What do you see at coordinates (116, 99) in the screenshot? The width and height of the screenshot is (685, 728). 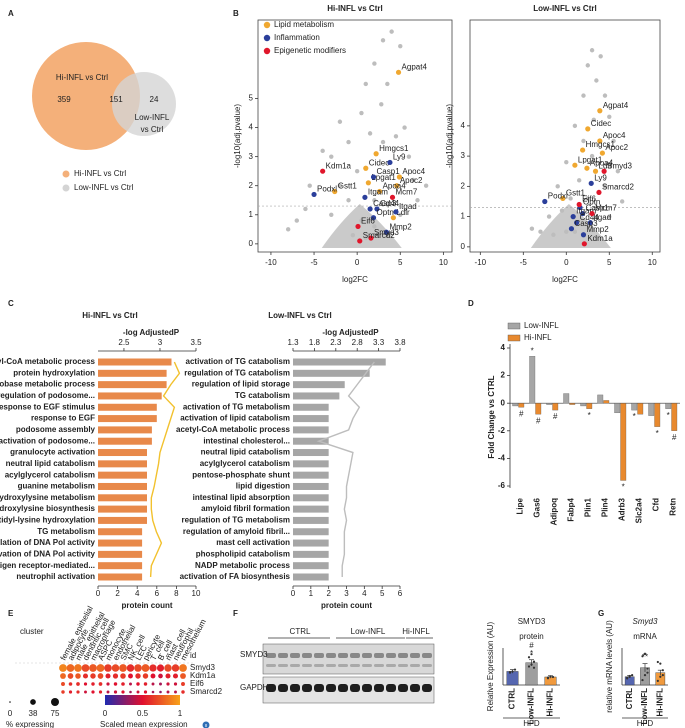 I see `venn-count: 151` at bounding box center [116, 99].